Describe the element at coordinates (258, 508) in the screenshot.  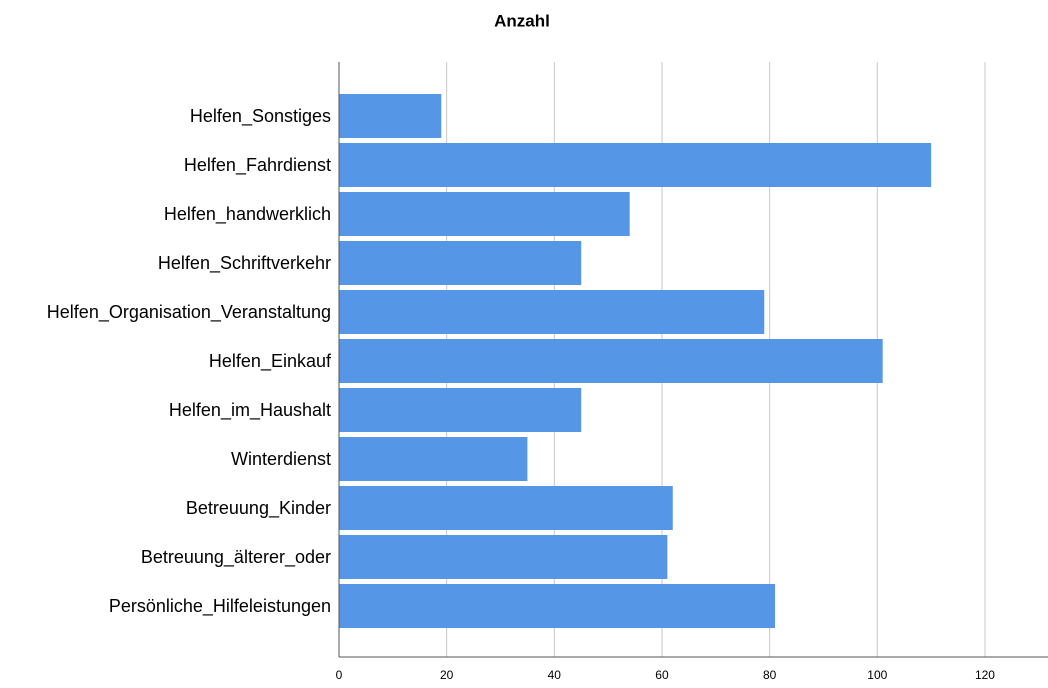
I see `y-tick-label: Betreuung_Kinder` at that location.